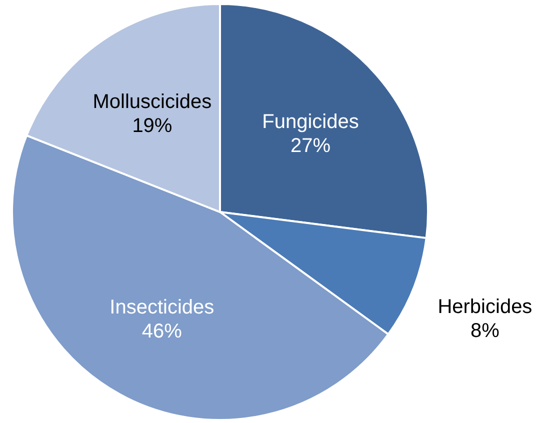 Image resolution: width=546 pixels, height=423 pixels. Describe the element at coordinates (310, 122) in the screenshot. I see `slice-label: Fungicides` at that location.